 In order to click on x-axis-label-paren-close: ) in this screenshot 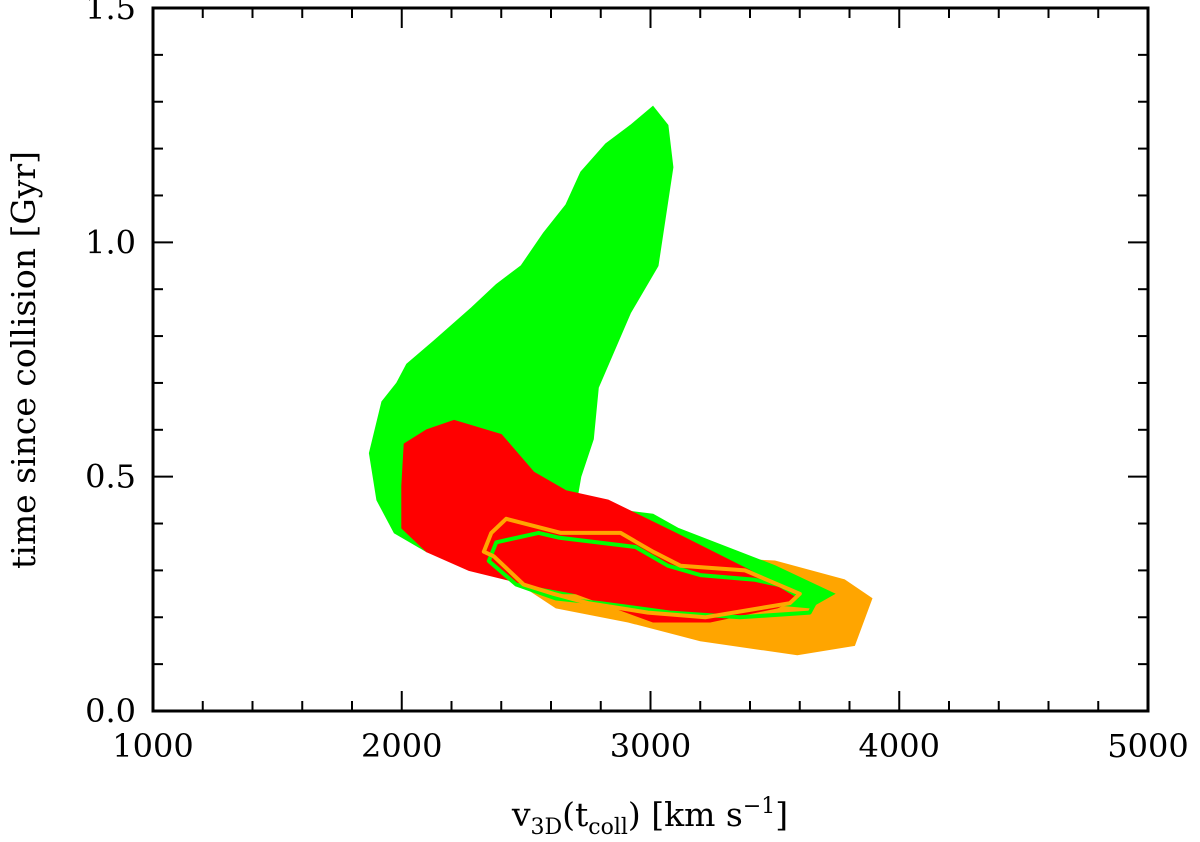, I will do `click(634, 814)`.